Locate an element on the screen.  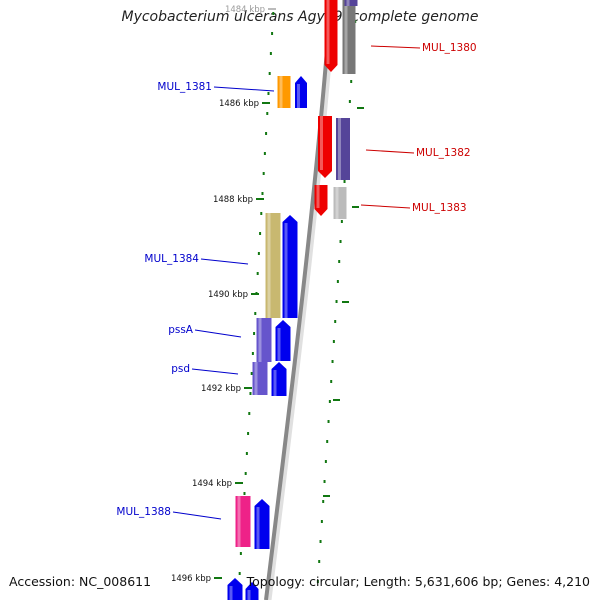
gene-label-mul-1382: MUL_1382 is located at coordinates (443, 153).